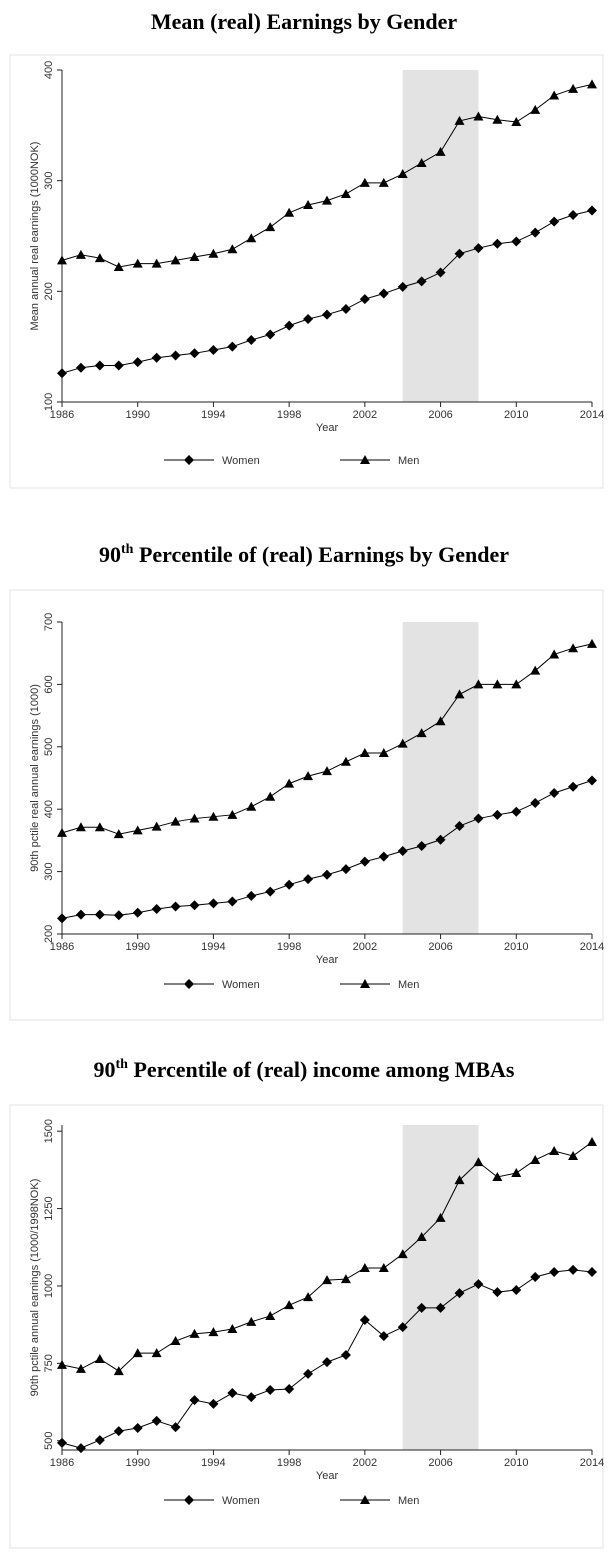 This screenshot has width=608, height=1556. I want to click on x-tick-label: 2010, so click(516, 1463).